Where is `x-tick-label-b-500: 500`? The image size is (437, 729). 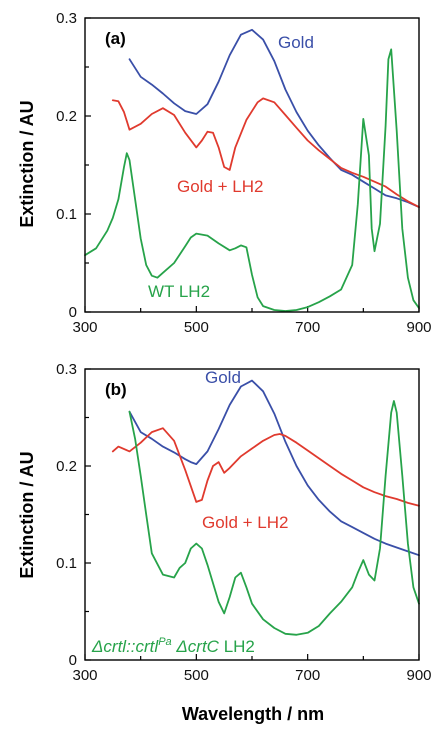 x-tick-label-b-500: 500 is located at coordinates (196, 675).